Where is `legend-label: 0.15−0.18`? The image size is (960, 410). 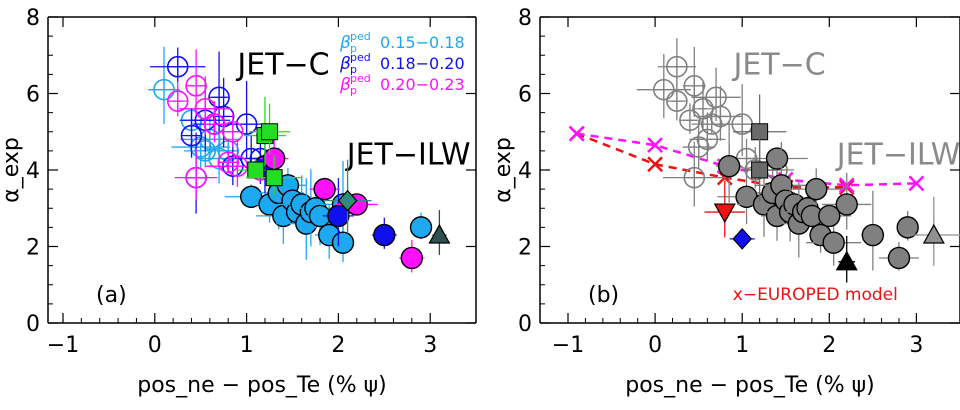 legend-label: 0.15−0.18 is located at coordinates (422, 42).